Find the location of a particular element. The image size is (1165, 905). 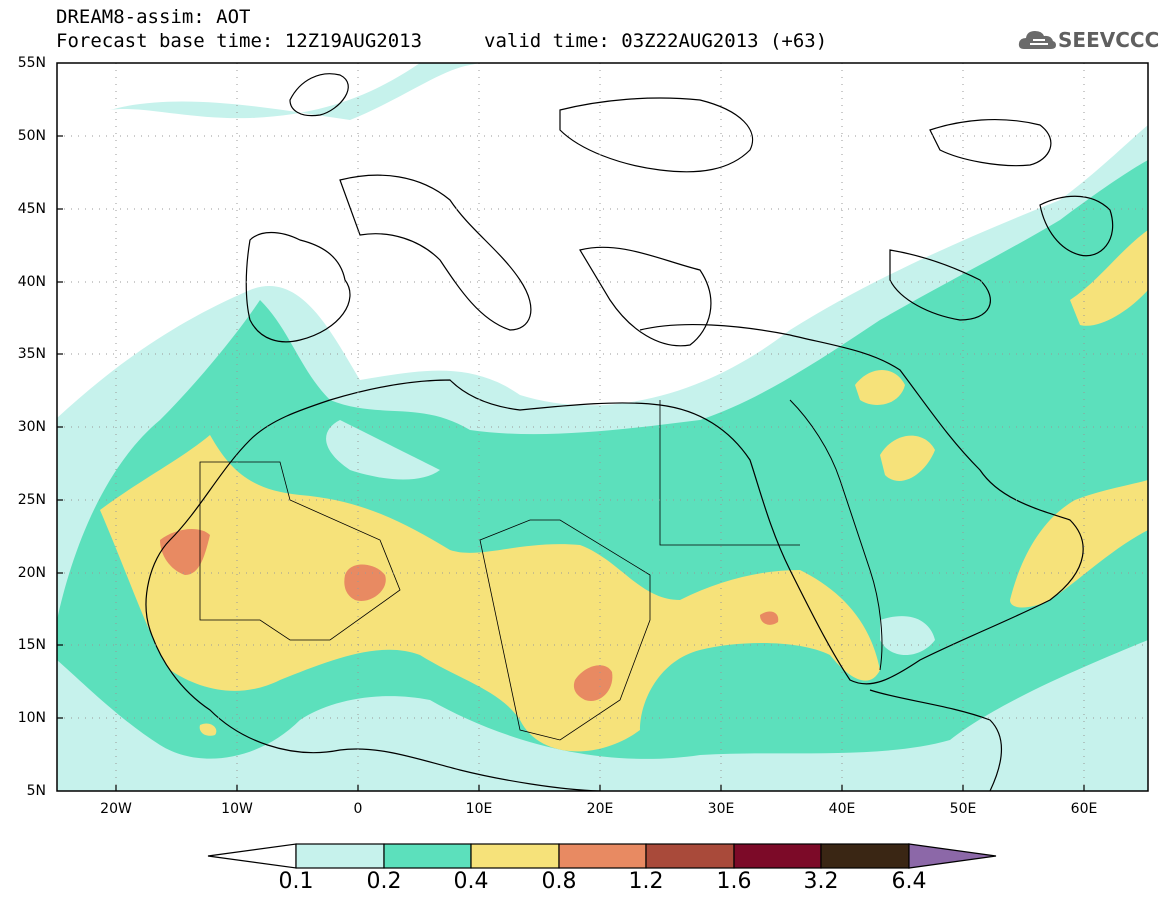

lat-label-50n: 50N is located at coordinates (31, 136).